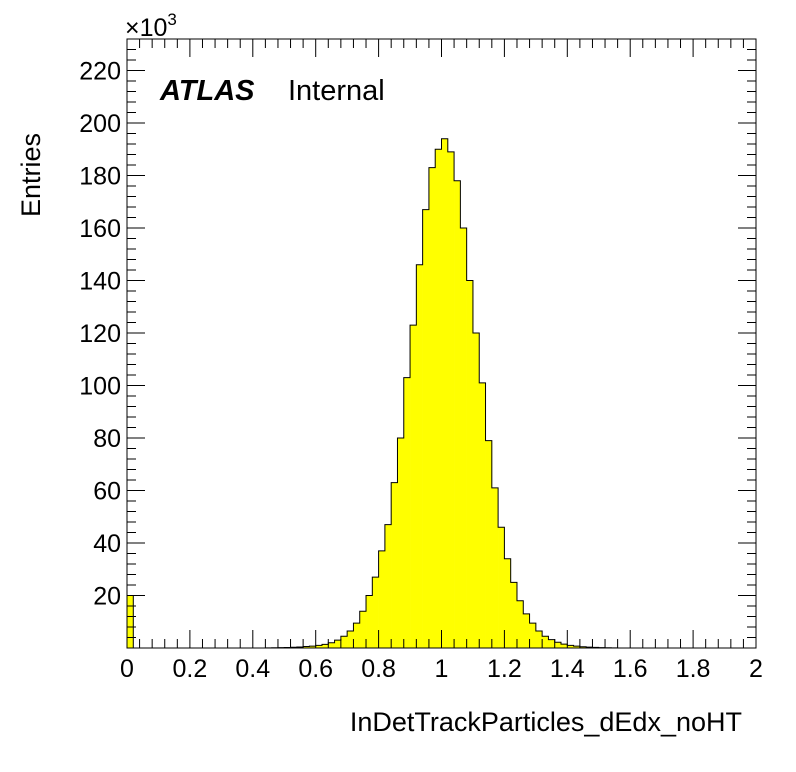 Image resolution: width=796 pixels, height=772 pixels. Describe the element at coordinates (504, 669) in the screenshot. I see `x-tick-label: 1.2` at that location.